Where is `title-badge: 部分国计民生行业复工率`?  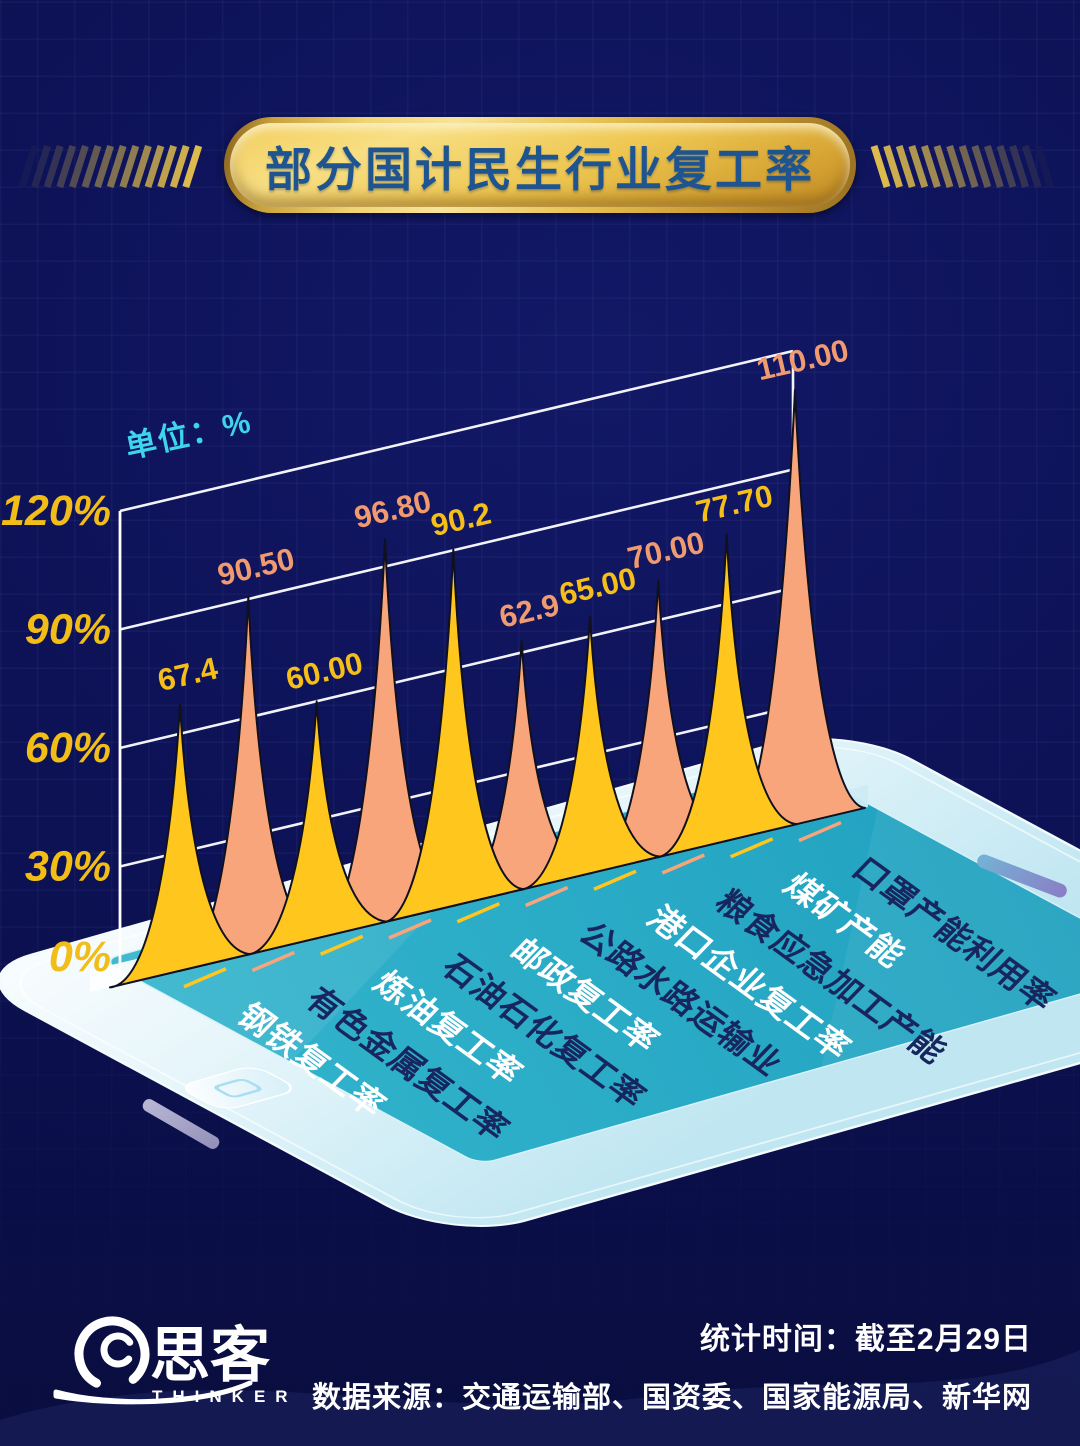 title-badge: 部分国计民生行业复工率 is located at coordinates (540, 165).